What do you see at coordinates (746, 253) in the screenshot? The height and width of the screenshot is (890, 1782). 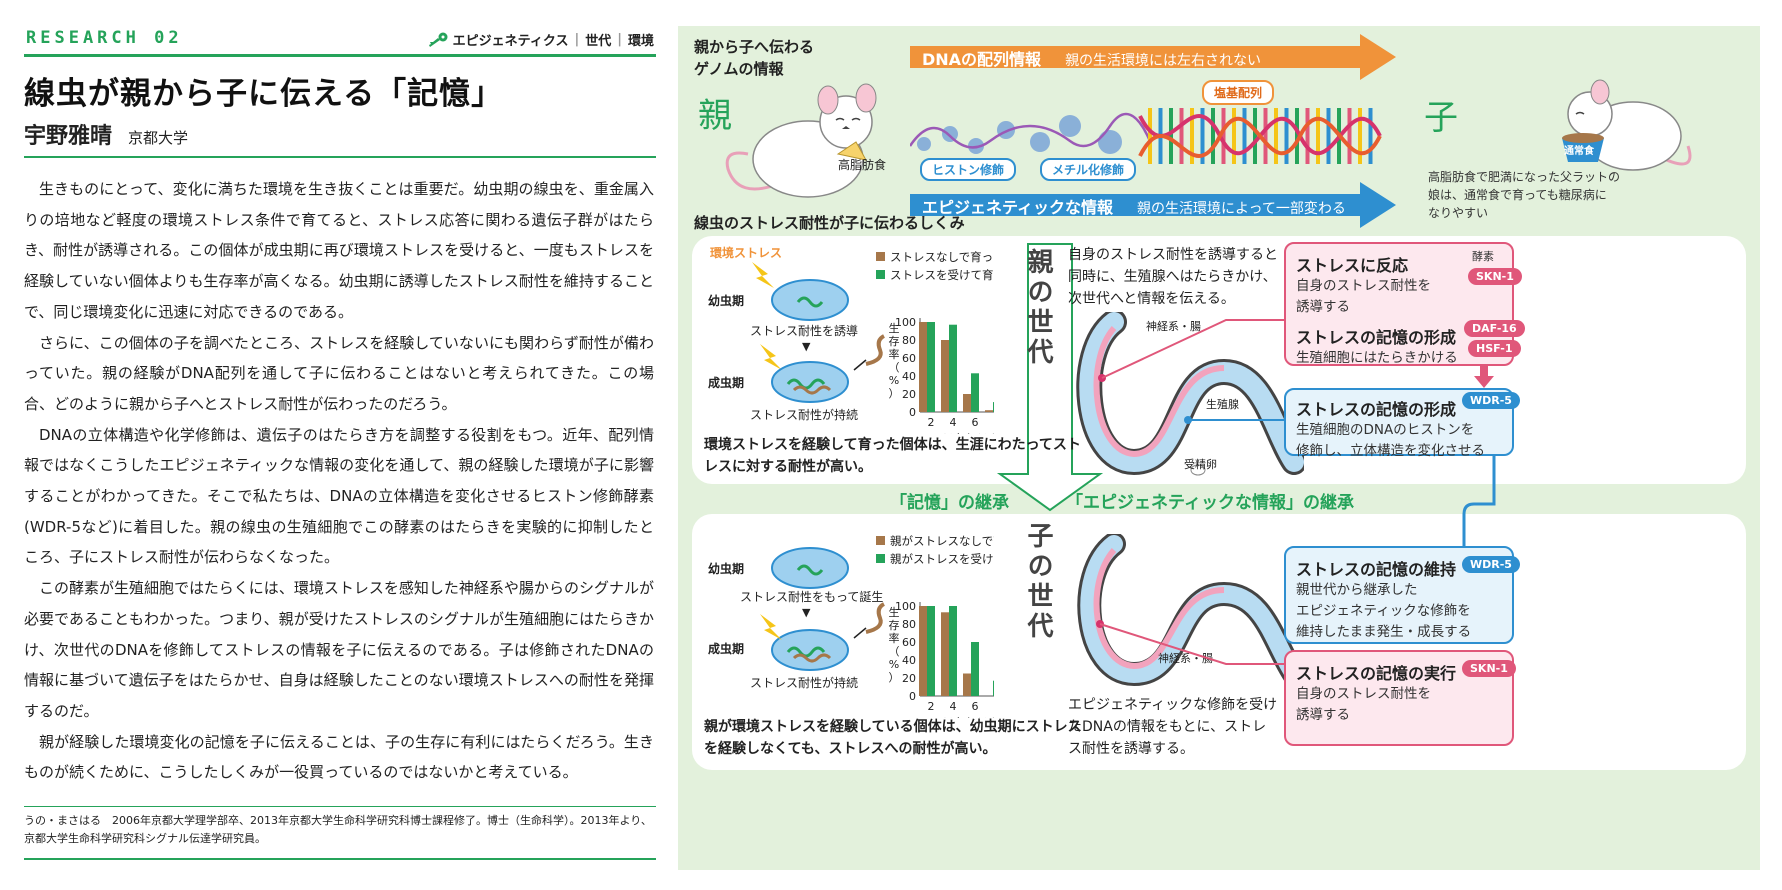 I see `env-stress-label: 環境ストレス` at bounding box center [746, 253].